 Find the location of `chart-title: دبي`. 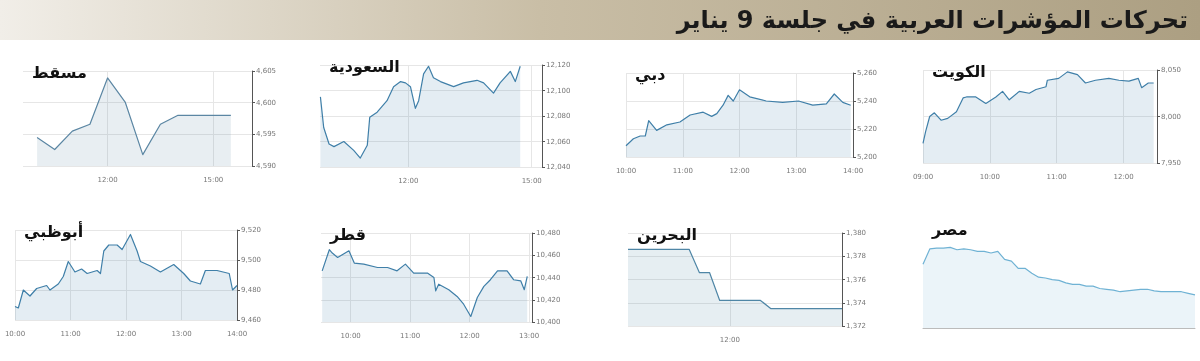

chart-title: دبي is located at coordinates (650, 74).